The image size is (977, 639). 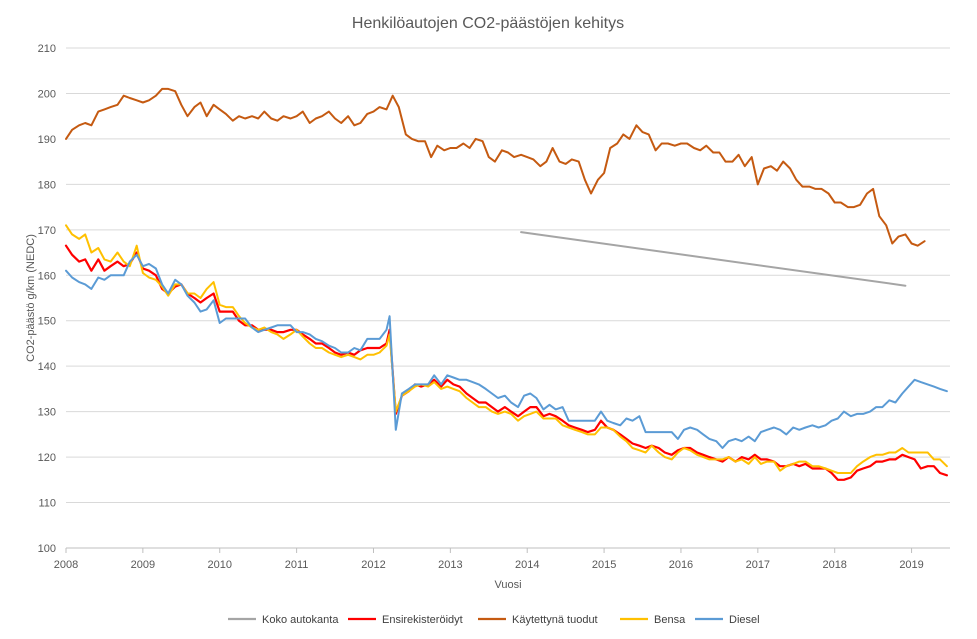 I want to click on y-tick-label: 130, so click(x=47, y=413).